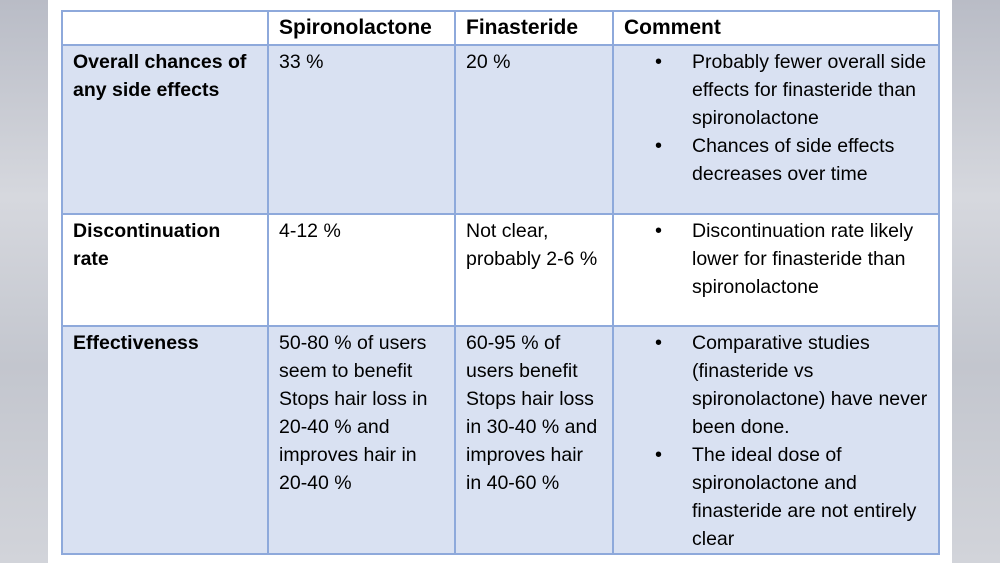 The width and height of the screenshot is (1000, 563). What do you see at coordinates (353, 357) in the screenshot?
I see `cell-line: 50-80 % of users seem to benefit` at bounding box center [353, 357].